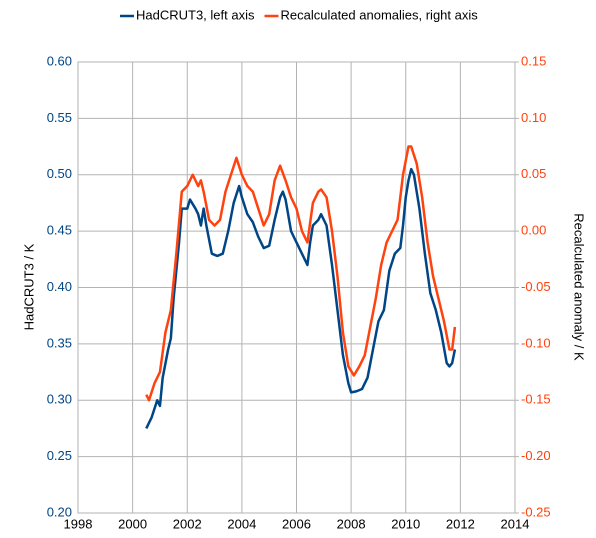 This screenshot has height=538, width=596. What do you see at coordinates (59, 511) in the screenshot?
I see `y-tick-label: 0.20` at bounding box center [59, 511].